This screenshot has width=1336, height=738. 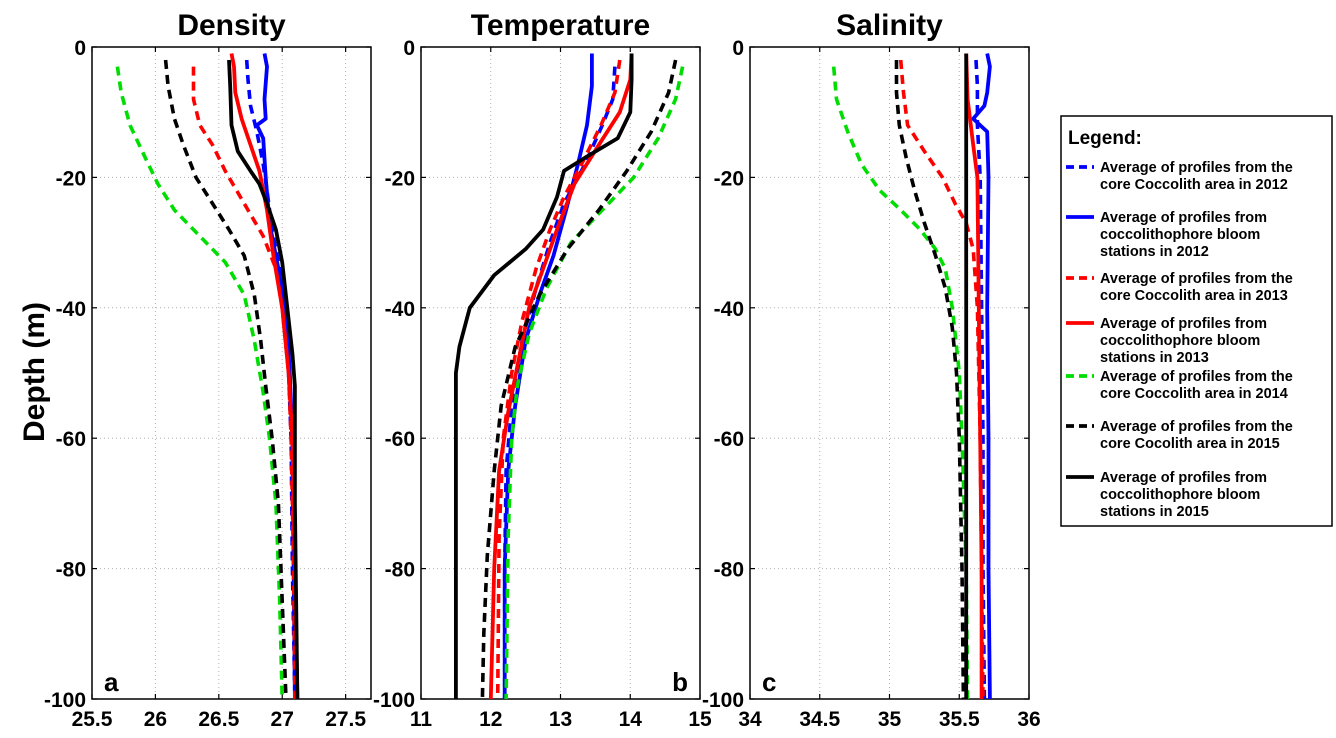 I want to click on x-tick-label: 15, so click(x=700, y=719).